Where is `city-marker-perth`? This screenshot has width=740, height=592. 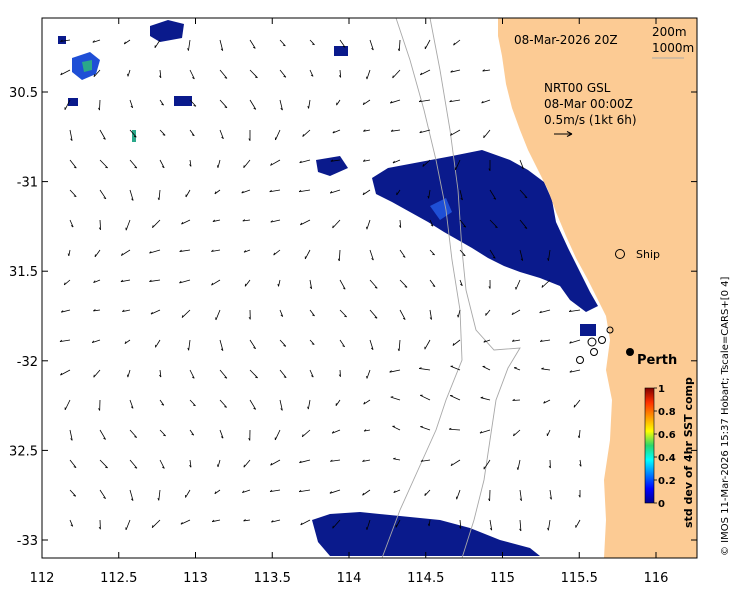 city-marker-perth is located at coordinates (630, 352).